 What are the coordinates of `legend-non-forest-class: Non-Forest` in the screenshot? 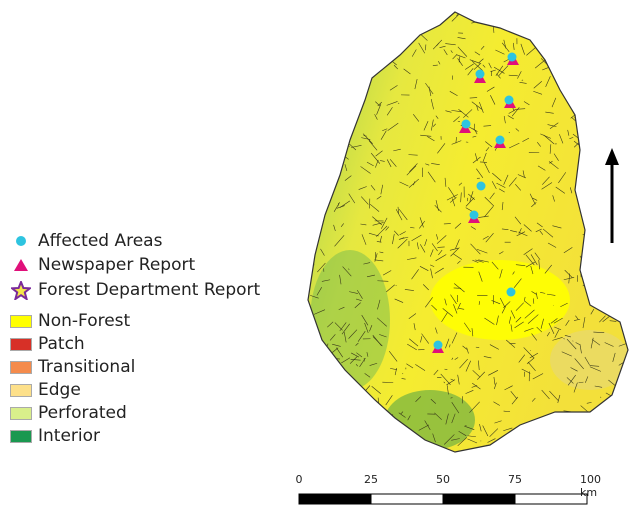 It's located at (70, 321).